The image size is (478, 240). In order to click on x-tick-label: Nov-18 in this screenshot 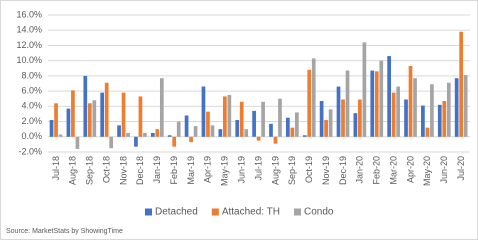, I will do `click(123, 170)`.